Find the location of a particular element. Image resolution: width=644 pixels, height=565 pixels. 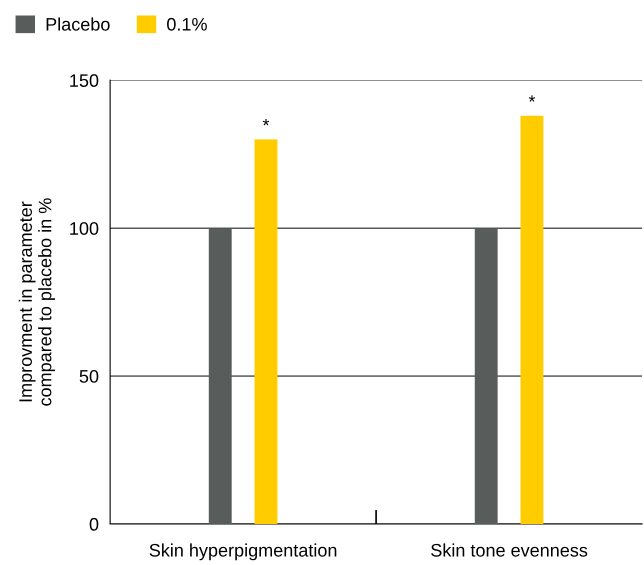

x-tick-label: Skin hyperpigmentation is located at coordinates (243, 551).